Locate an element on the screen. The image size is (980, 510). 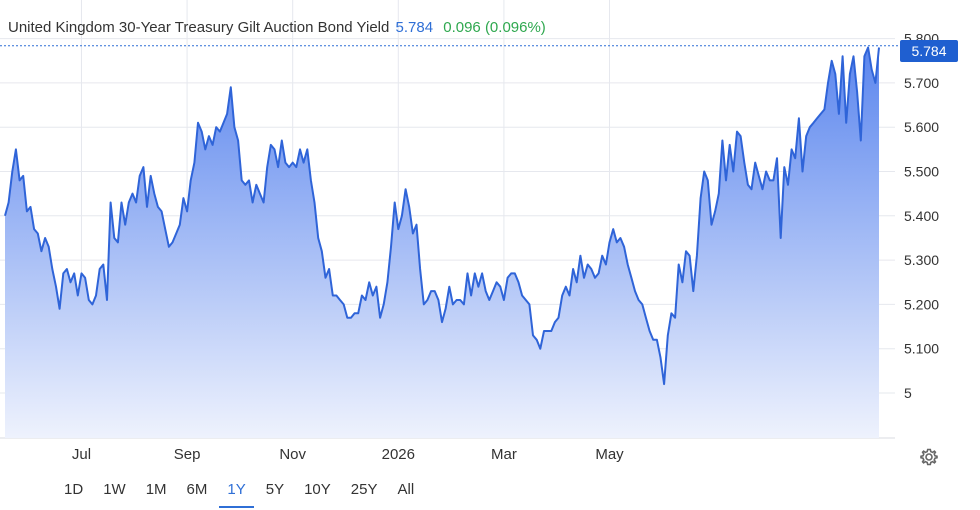
y-tick-label: 5.500 is located at coordinates (921, 172).